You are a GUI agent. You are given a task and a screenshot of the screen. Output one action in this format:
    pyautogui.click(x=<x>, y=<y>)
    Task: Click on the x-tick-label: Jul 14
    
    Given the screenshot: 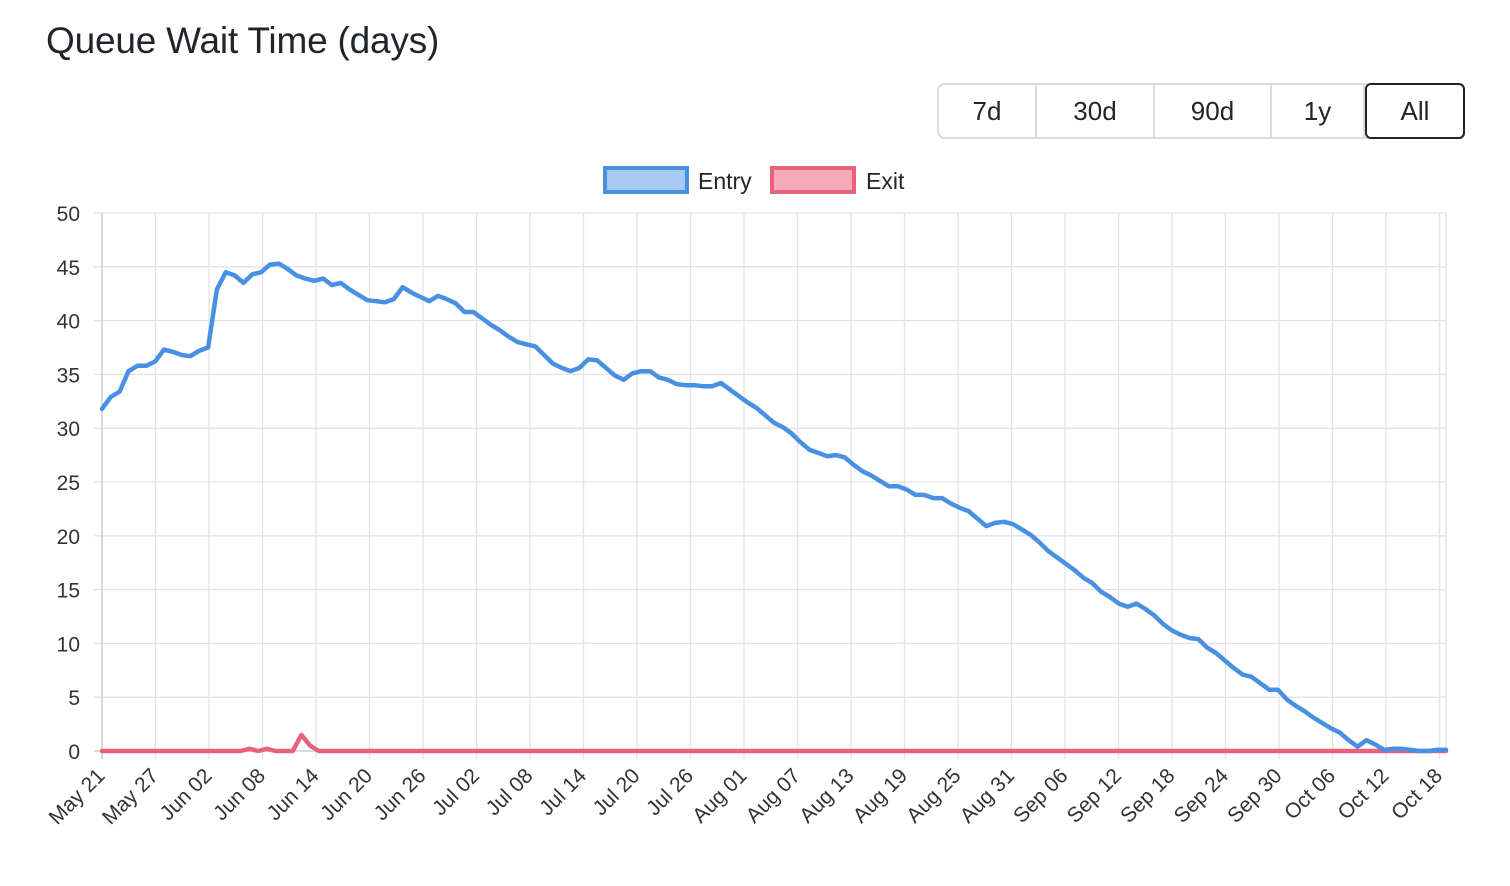 What is the action you would take?
    pyautogui.click(x=563, y=792)
    